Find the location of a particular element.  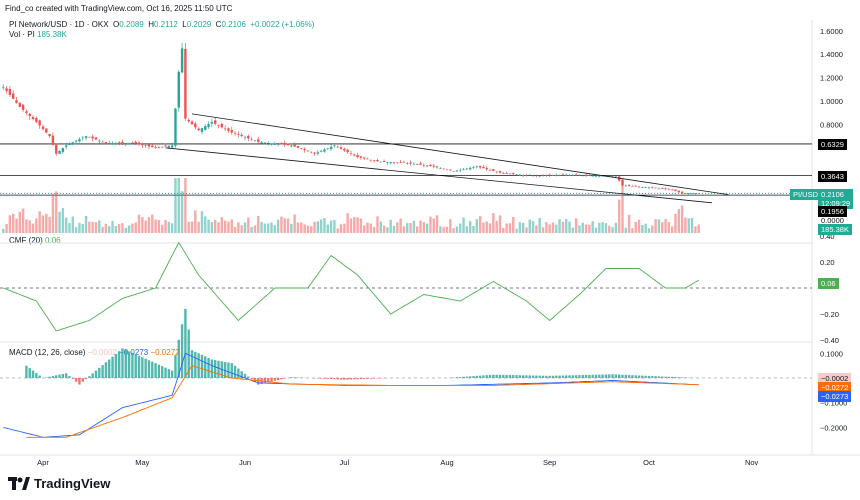

tradingview-logo: TradingView is located at coordinates (59, 483).